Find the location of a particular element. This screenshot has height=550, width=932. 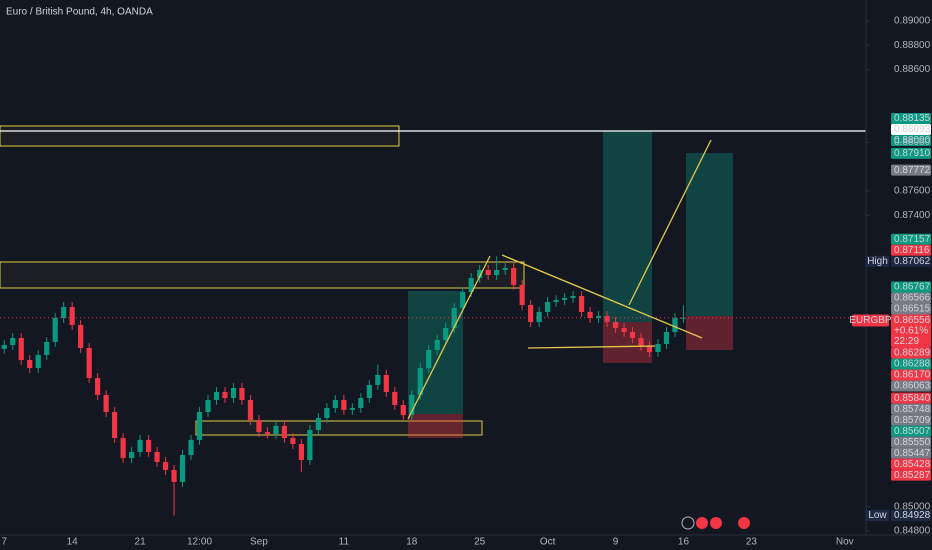

x-tick-label: Nov is located at coordinates (845, 542).